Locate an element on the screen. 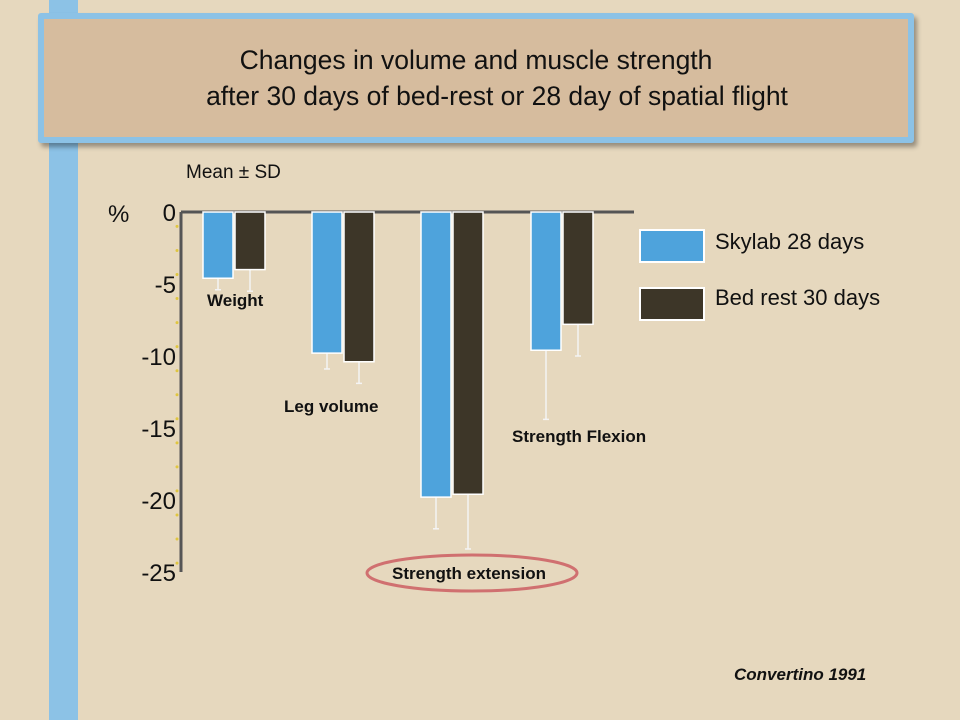 This screenshot has width=960, height=720. slide-title-line-1: Changes in volume and muscle strength is located at coordinates (476, 60).